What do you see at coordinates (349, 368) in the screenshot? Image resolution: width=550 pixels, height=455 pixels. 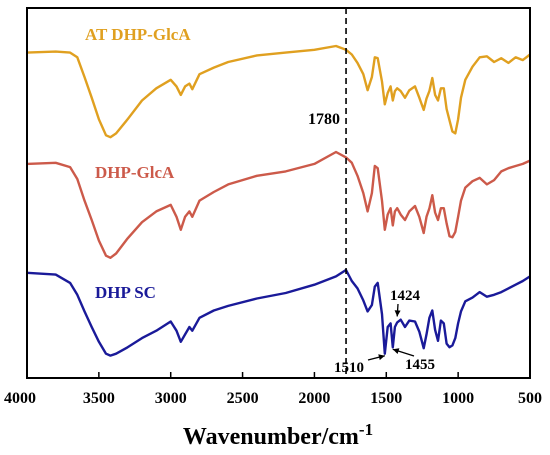 I see `annotation-label: 1510` at bounding box center [349, 368].